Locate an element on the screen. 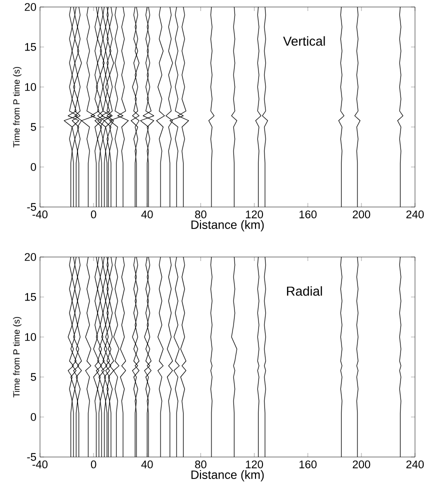 Image resolution: width=424 pixels, height=504 pixels. annotation: Radial is located at coordinates (304, 291).